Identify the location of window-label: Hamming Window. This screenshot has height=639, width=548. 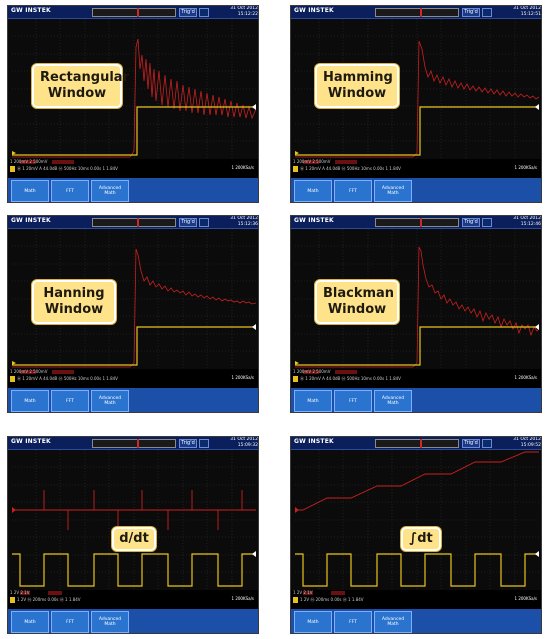
(357, 86).